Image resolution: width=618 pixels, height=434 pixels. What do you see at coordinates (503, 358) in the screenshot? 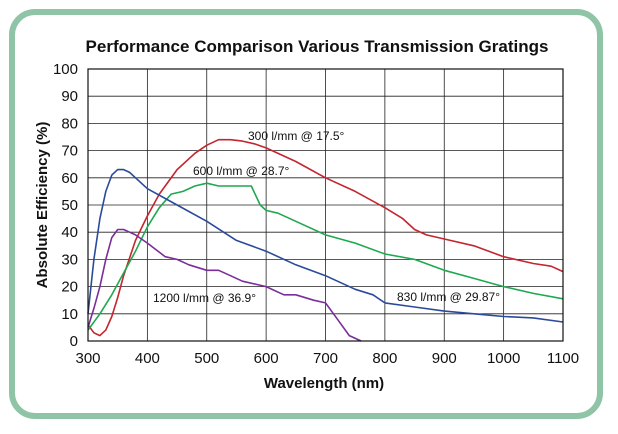
I see `x-tick-label: 1000` at bounding box center [503, 358].